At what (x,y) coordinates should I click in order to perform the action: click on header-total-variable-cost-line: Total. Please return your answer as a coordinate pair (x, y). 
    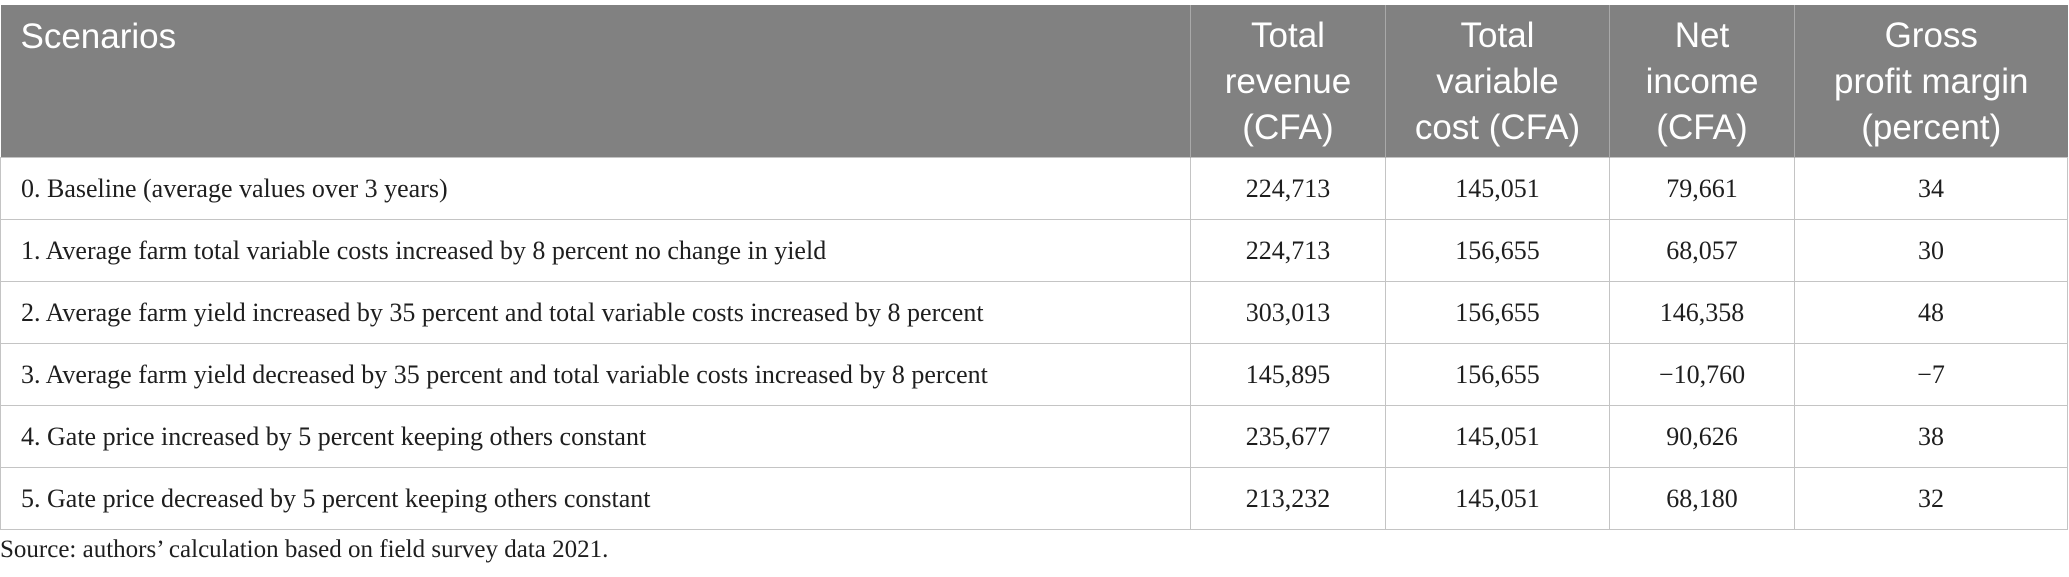
    Looking at the image, I should click on (1497, 35).